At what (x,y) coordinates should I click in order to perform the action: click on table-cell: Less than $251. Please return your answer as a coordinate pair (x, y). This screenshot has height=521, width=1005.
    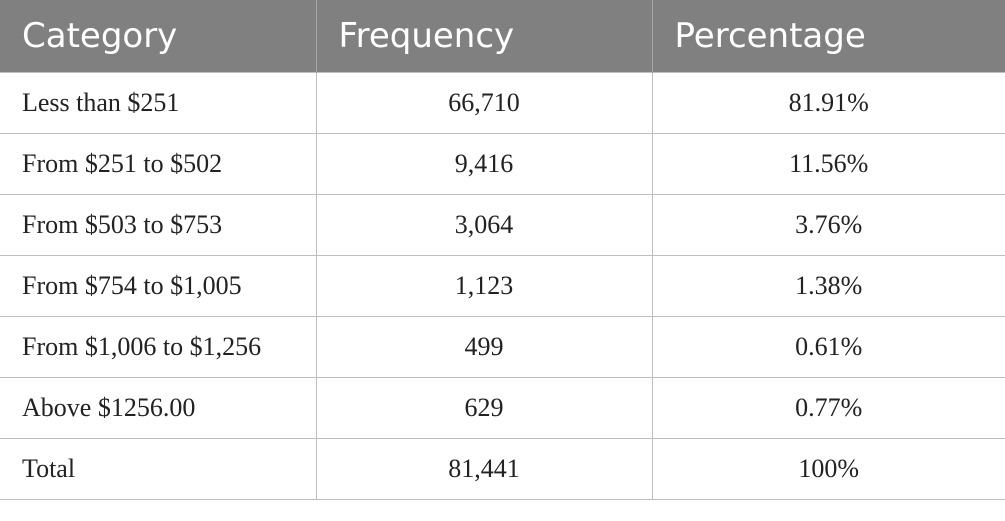
    Looking at the image, I should click on (158, 103).